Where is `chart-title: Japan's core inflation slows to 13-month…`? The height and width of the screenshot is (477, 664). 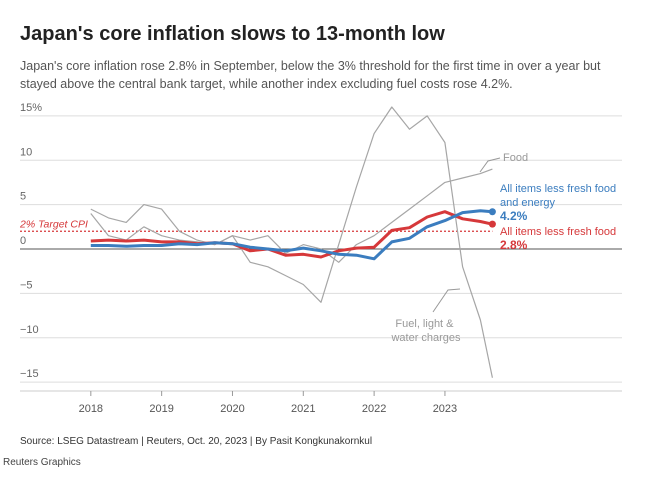 chart-title: Japan's core inflation slows to 13-month… is located at coordinates (232, 34).